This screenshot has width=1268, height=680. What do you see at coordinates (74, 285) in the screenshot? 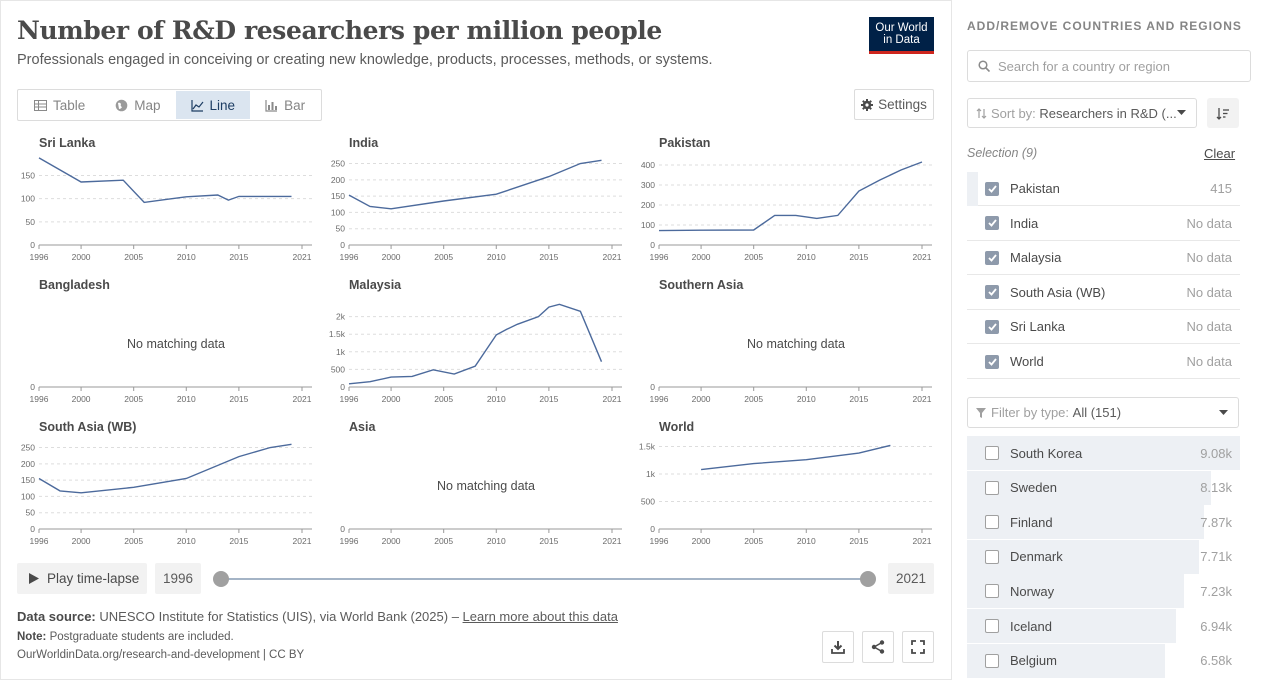
I see `panel-title: Bangladesh` at bounding box center [74, 285].